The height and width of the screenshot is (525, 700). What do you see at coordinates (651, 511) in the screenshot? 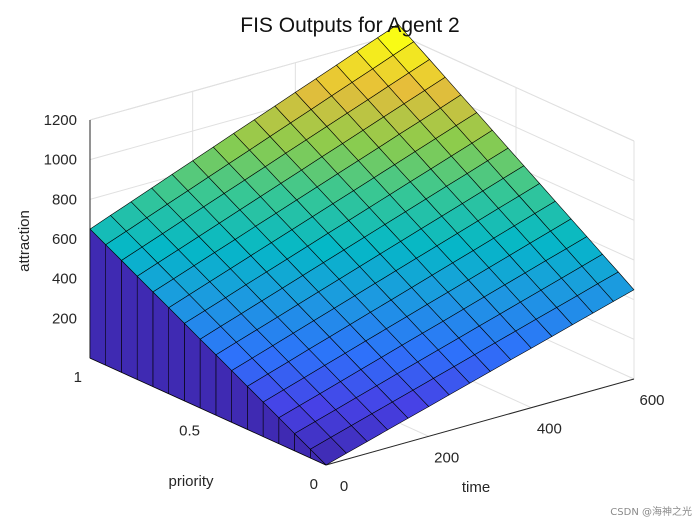
I see `watermark: CSDN @海神之光` at bounding box center [651, 511].